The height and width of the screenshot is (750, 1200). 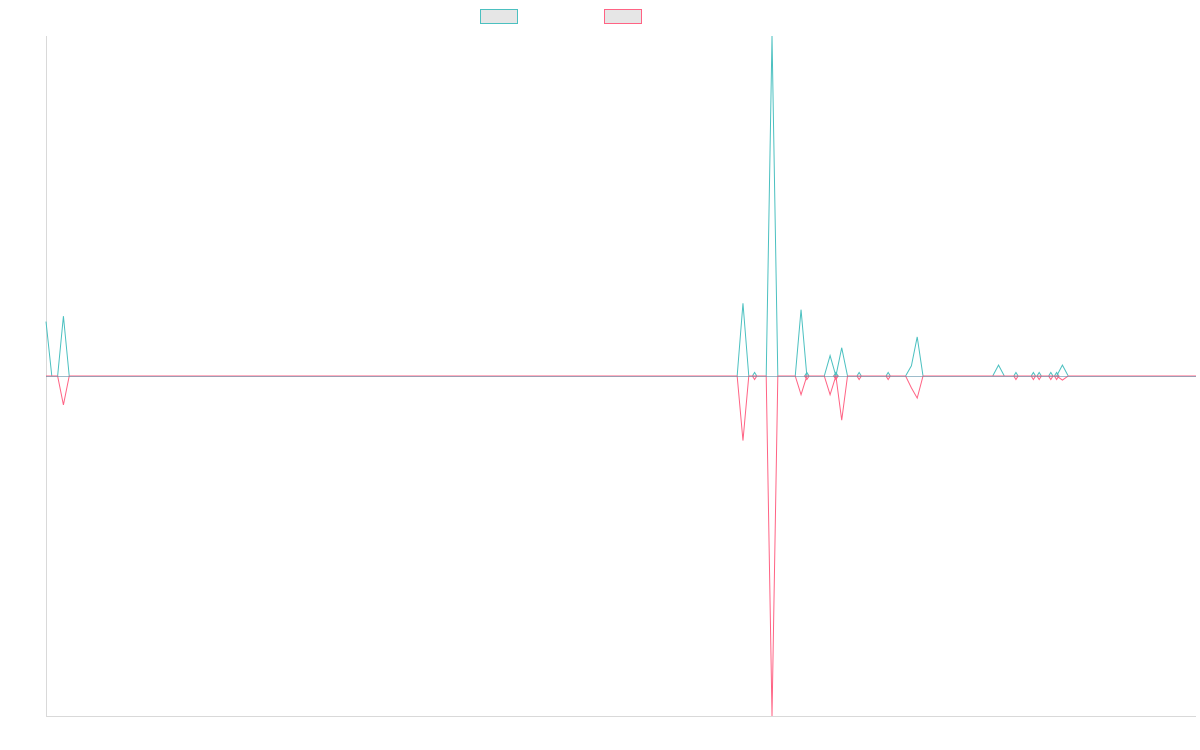 I want to click on legend-swatch-series-a, so click(x=499, y=16).